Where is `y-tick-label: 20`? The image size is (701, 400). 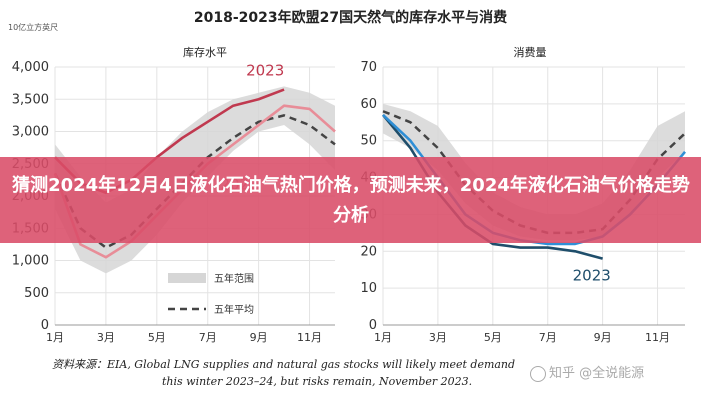
y-tick-label: 20 is located at coordinates (368, 251).